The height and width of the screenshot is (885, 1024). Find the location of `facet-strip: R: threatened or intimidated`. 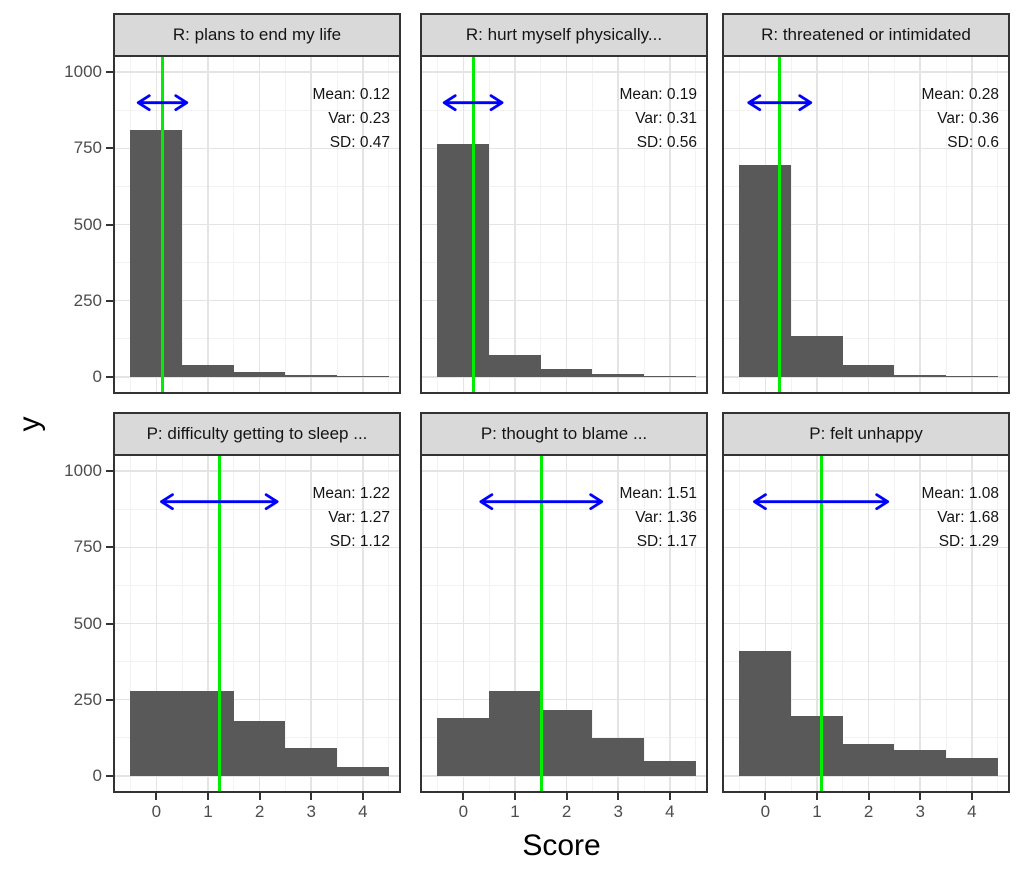

facet-strip: R: threatened or intimidated is located at coordinates (866, 34).